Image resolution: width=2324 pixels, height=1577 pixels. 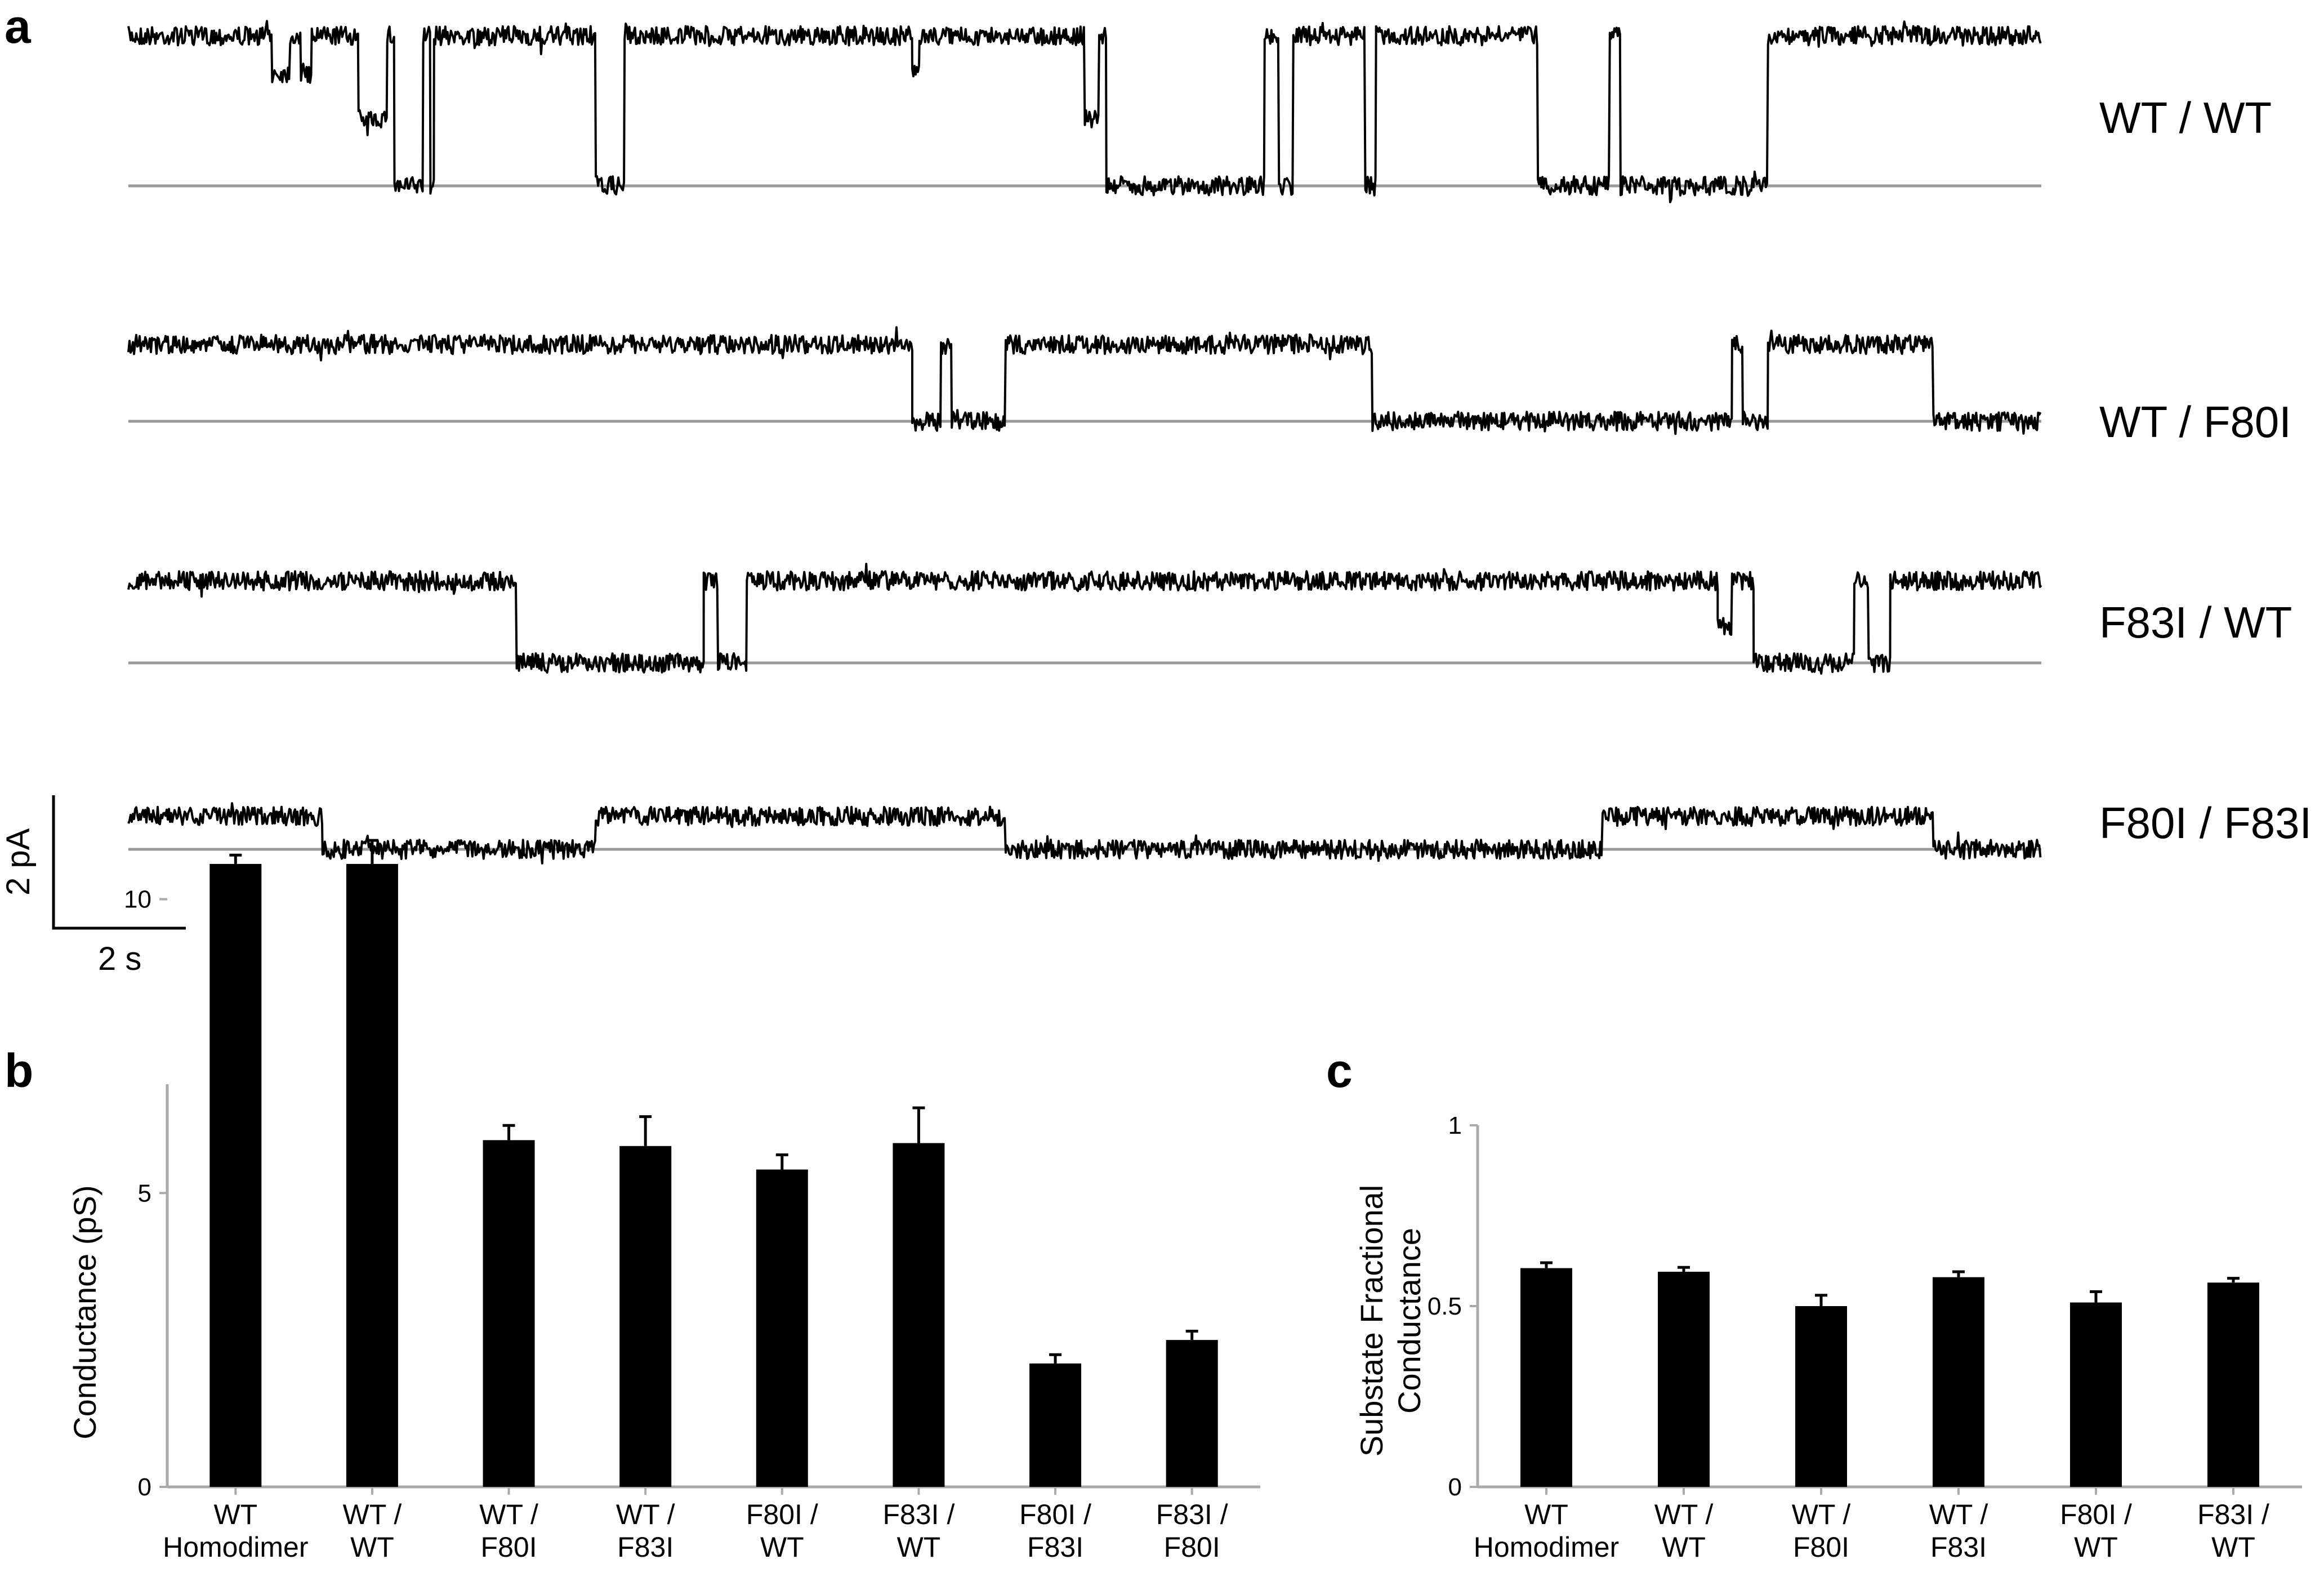 What do you see at coordinates (144, 1193) in the screenshot?
I see `y-tick-label: 5` at bounding box center [144, 1193].